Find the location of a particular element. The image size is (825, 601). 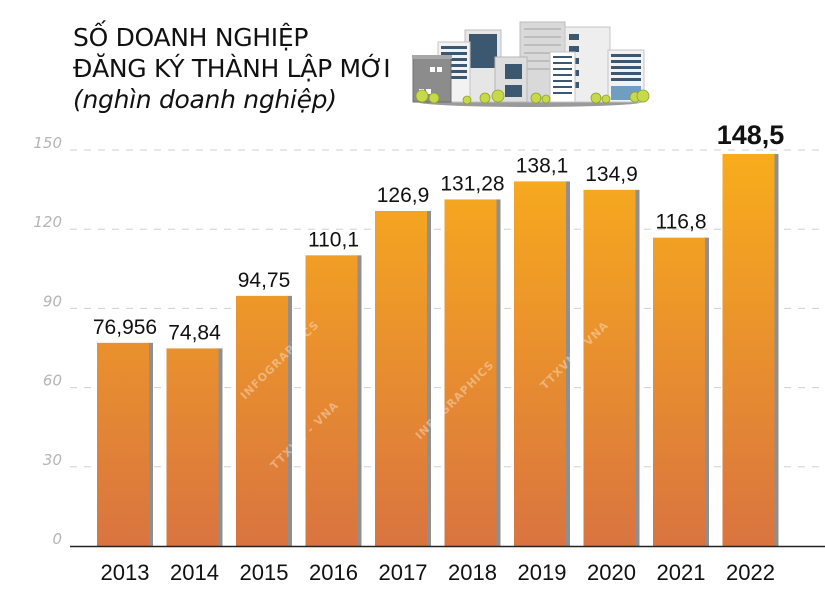

value-label: 94,75 is located at coordinates (264, 280).